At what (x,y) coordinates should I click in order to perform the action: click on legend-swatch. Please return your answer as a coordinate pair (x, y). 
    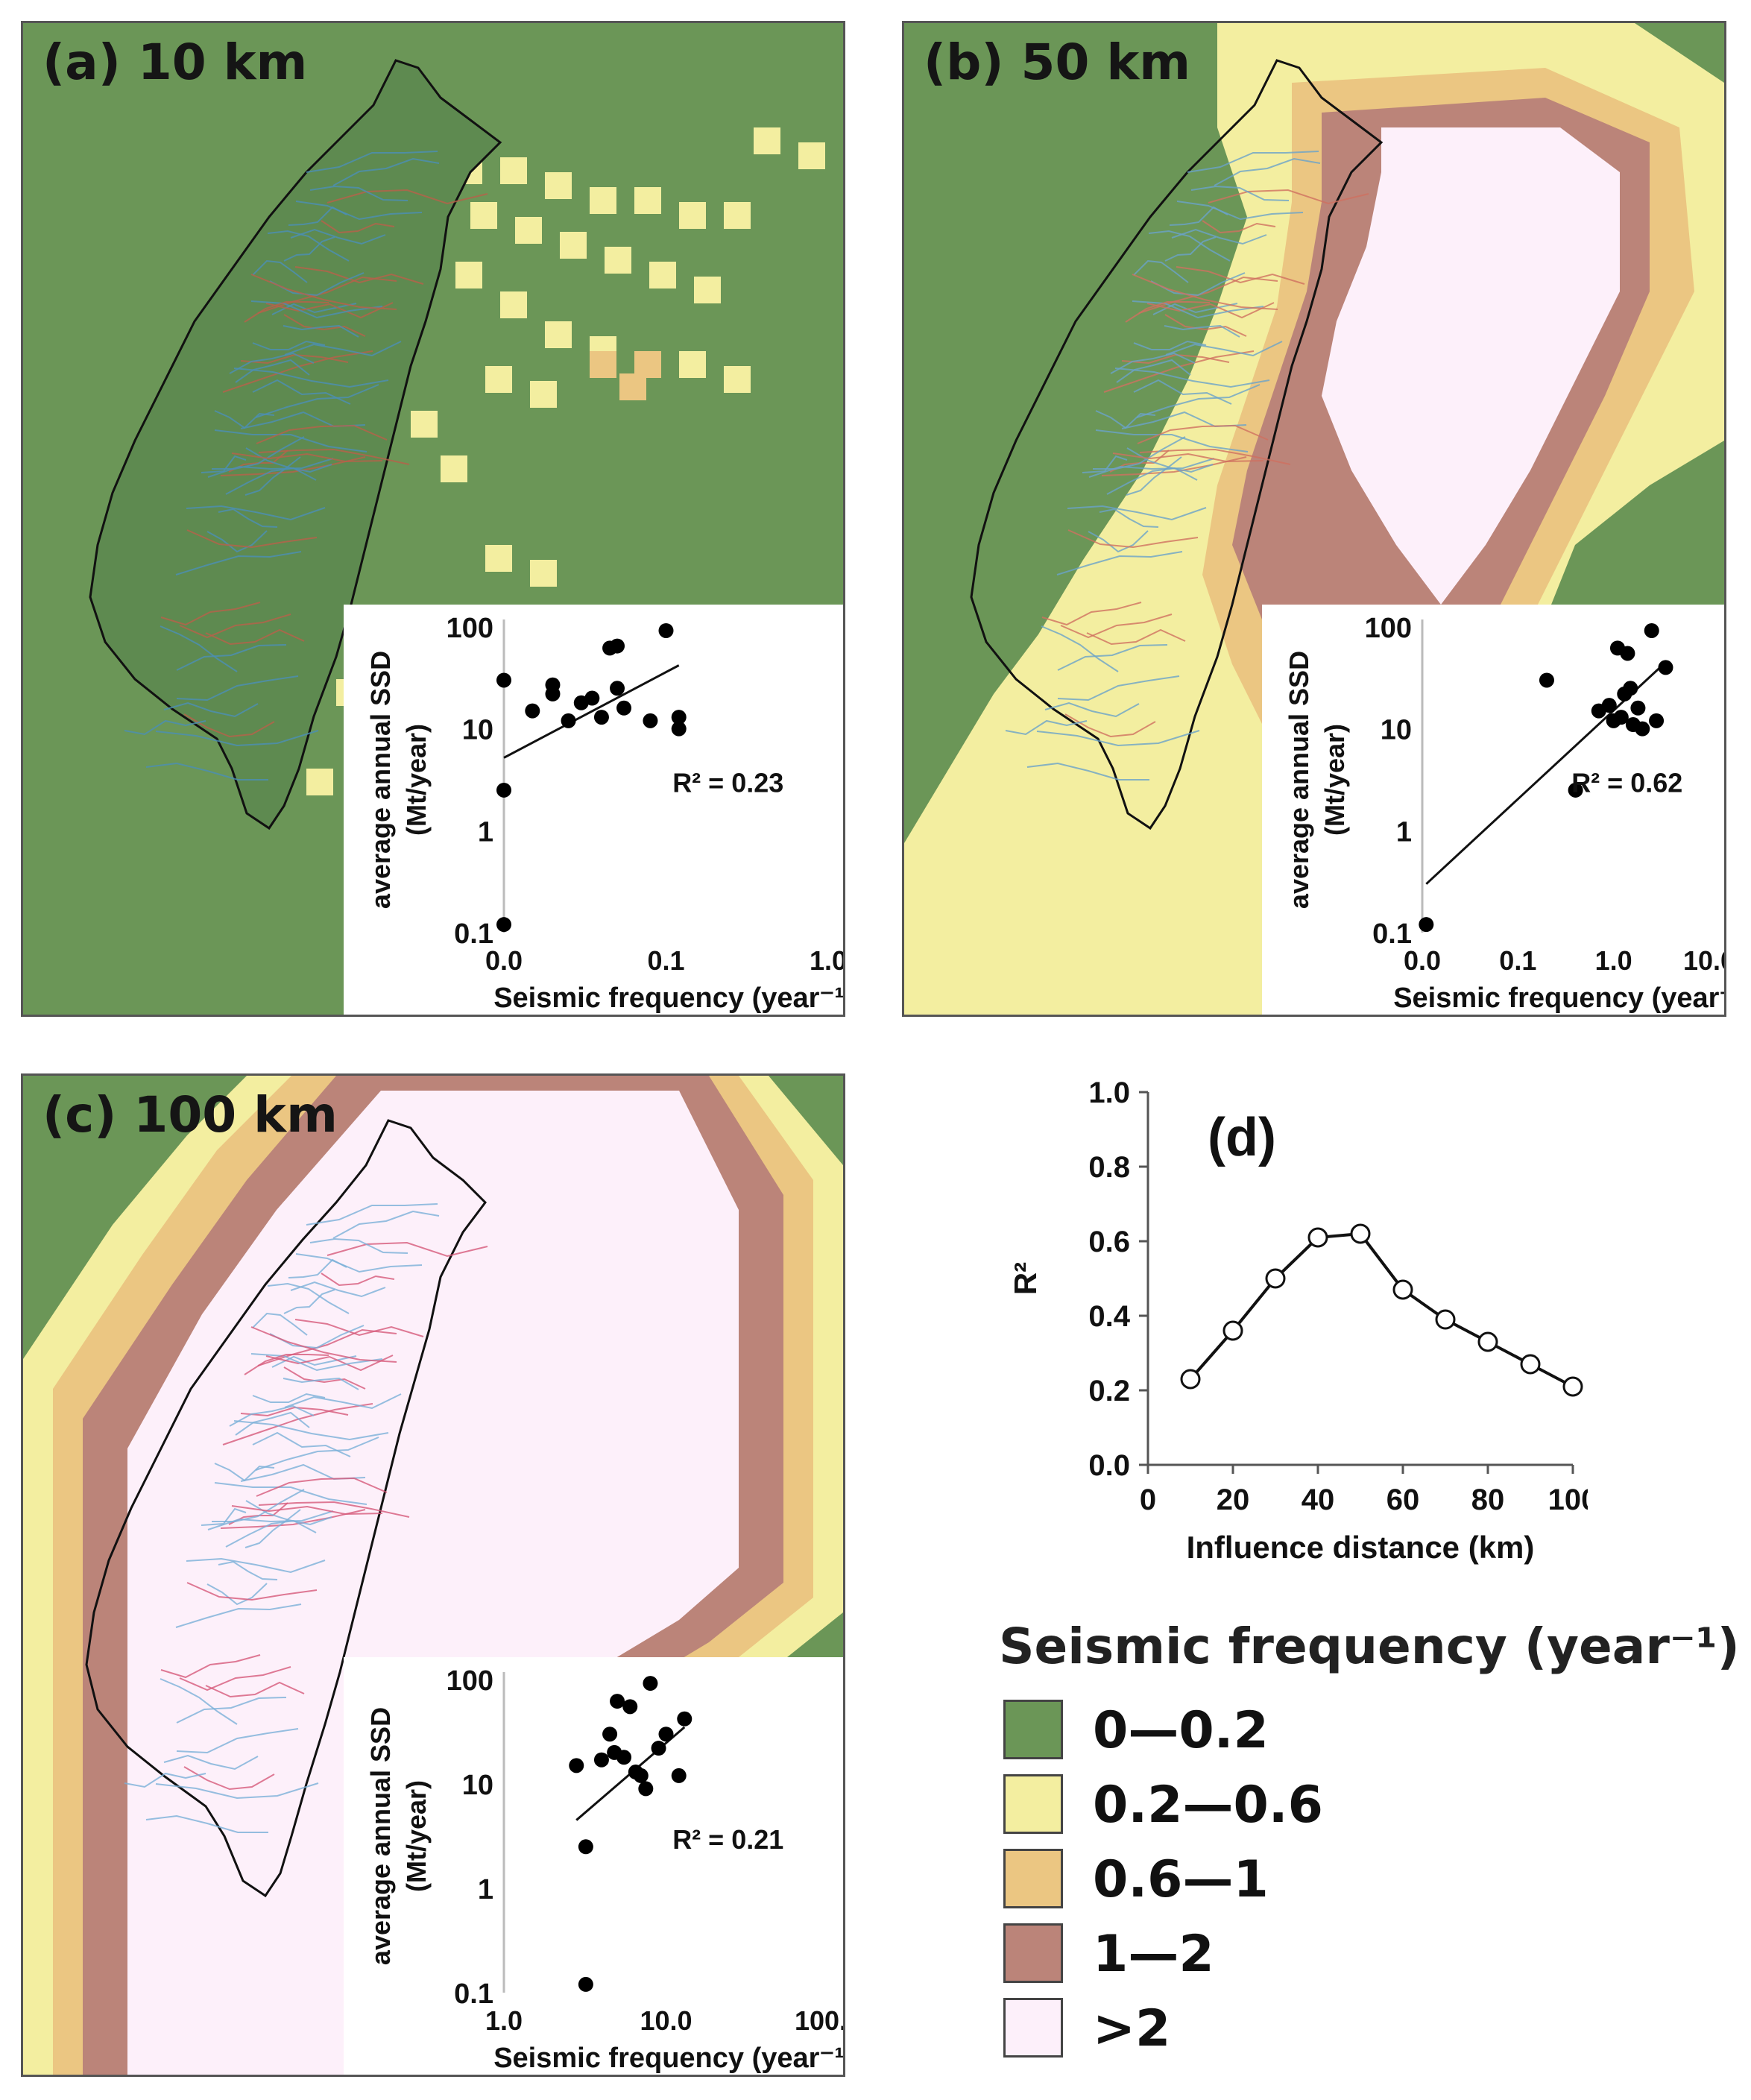
    Looking at the image, I should click on (1033, 2028).